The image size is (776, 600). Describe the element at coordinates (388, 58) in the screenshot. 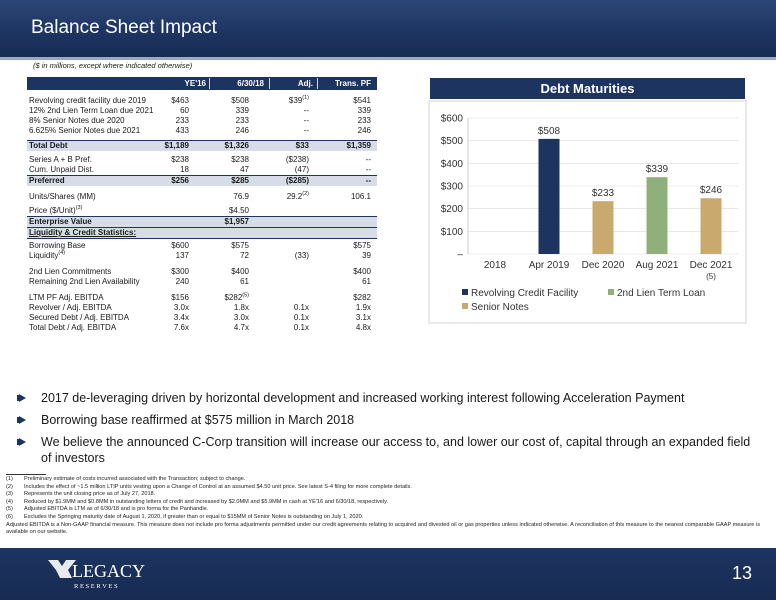

I see `header-divider` at that location.